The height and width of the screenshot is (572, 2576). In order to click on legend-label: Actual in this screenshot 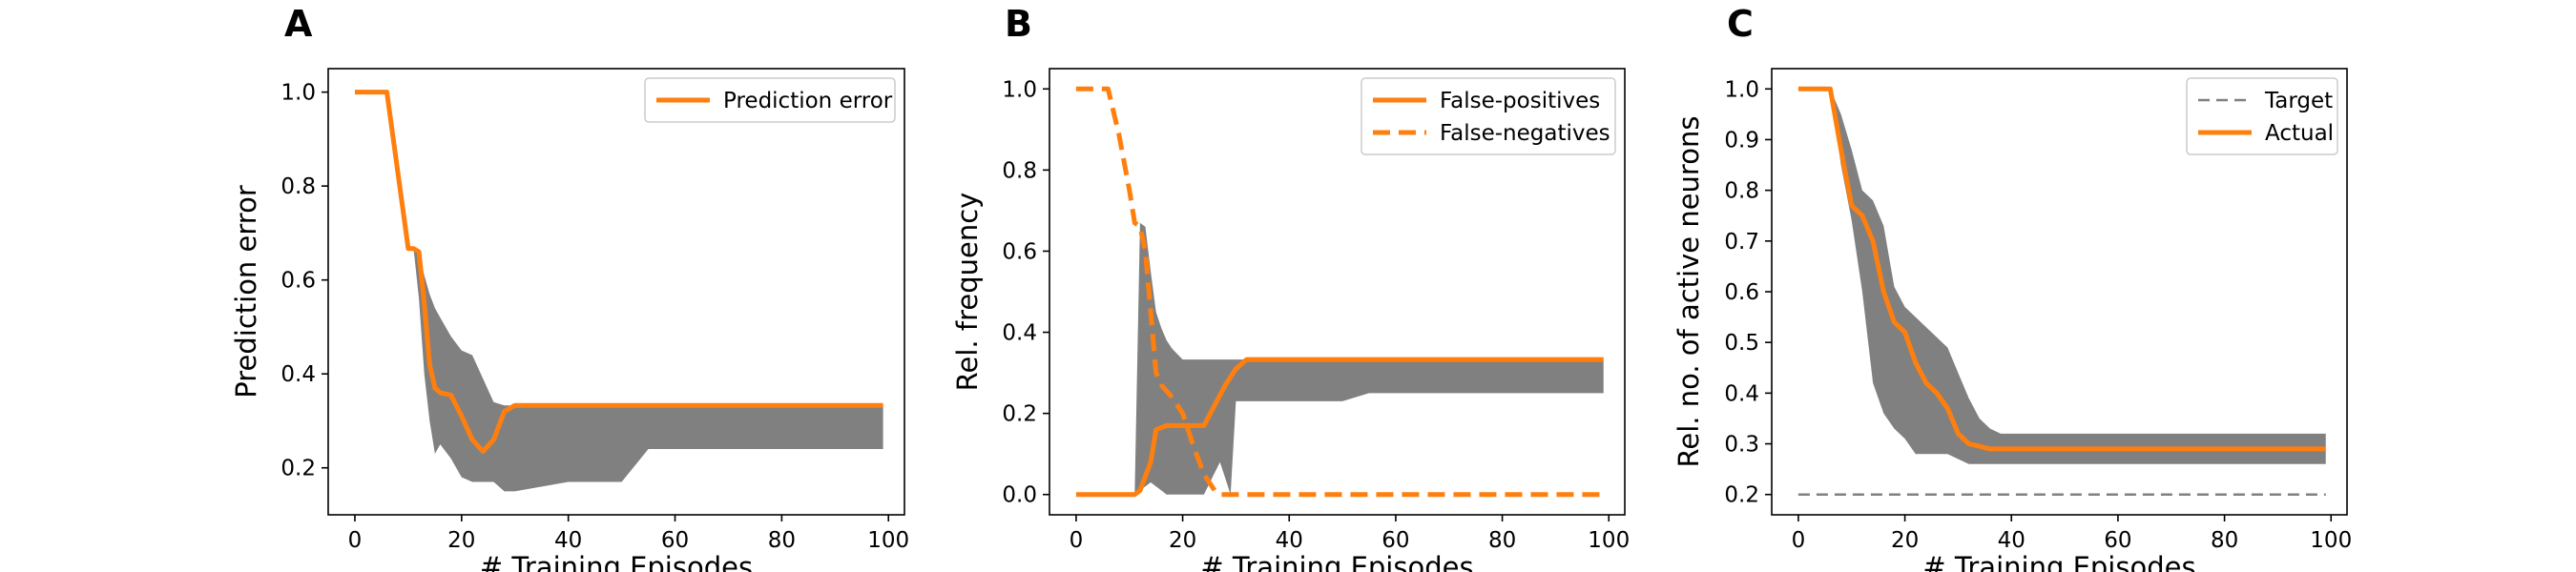, I will do `click(2299, 133)`.